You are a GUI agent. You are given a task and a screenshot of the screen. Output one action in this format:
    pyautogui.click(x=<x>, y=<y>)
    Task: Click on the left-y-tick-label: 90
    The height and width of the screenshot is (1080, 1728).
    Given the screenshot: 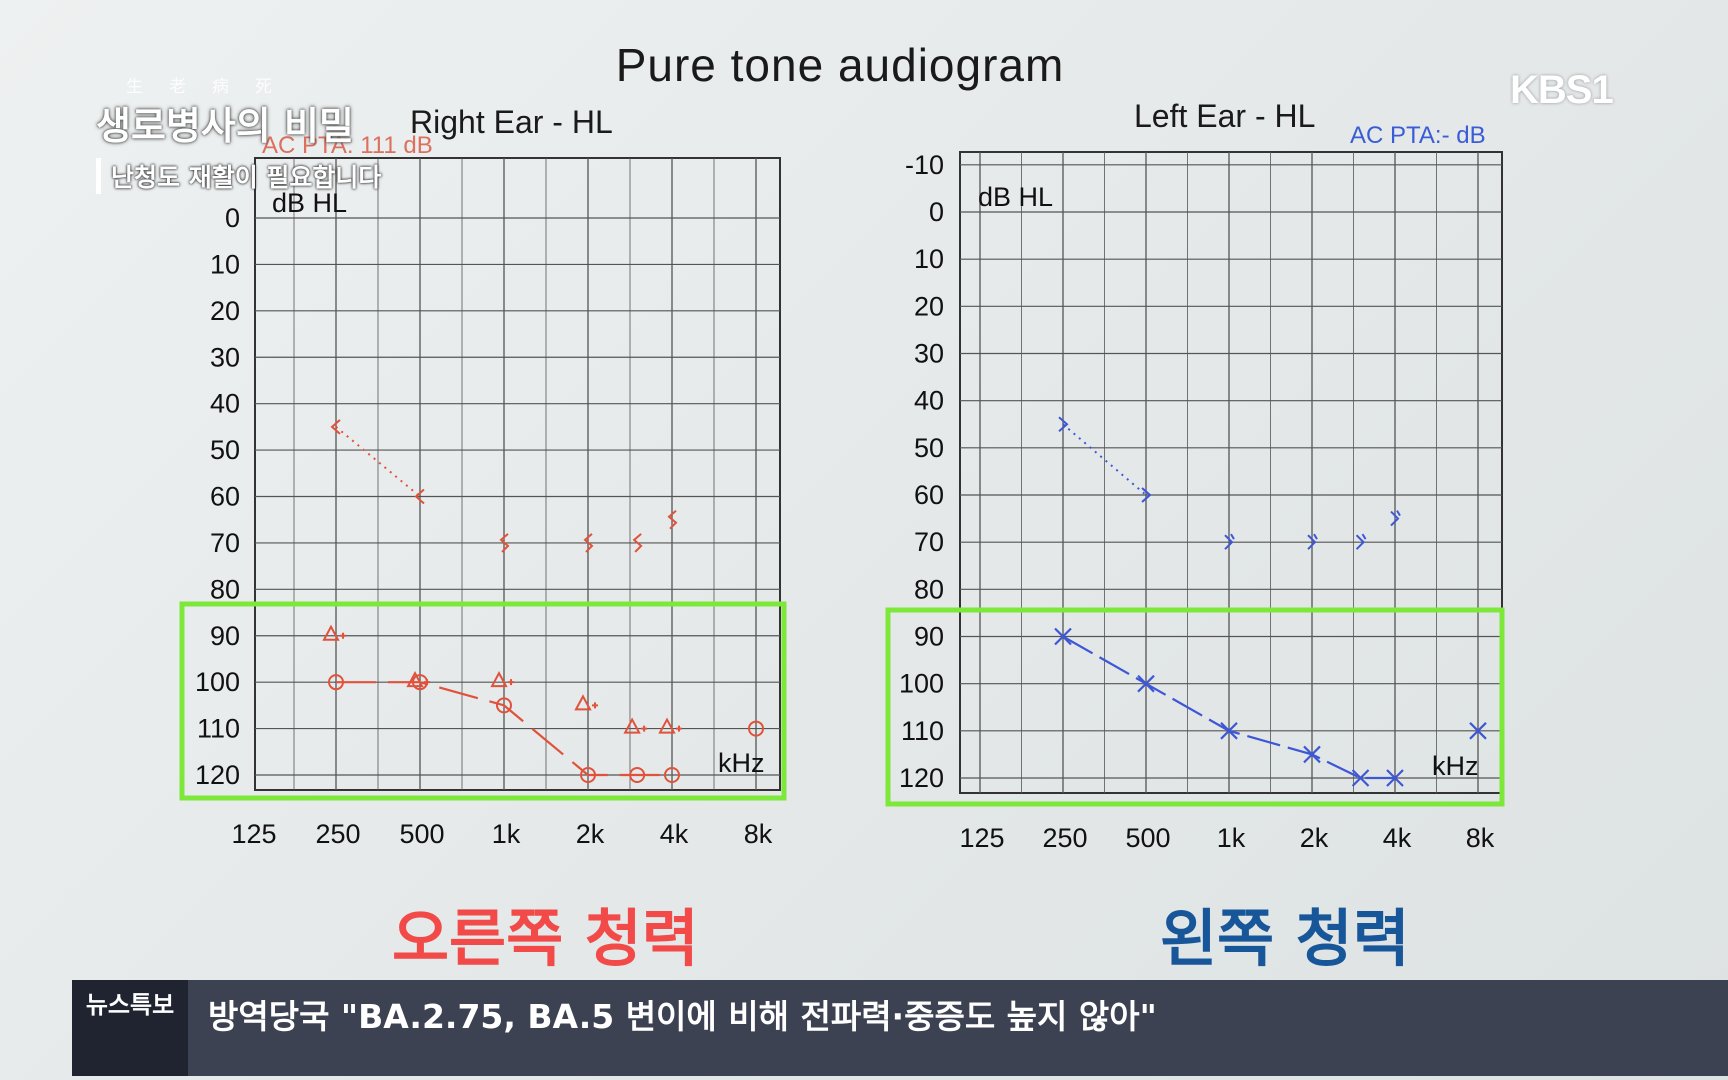 What is the action you would take?
    pyautogui.click(x=929, y=637)
    